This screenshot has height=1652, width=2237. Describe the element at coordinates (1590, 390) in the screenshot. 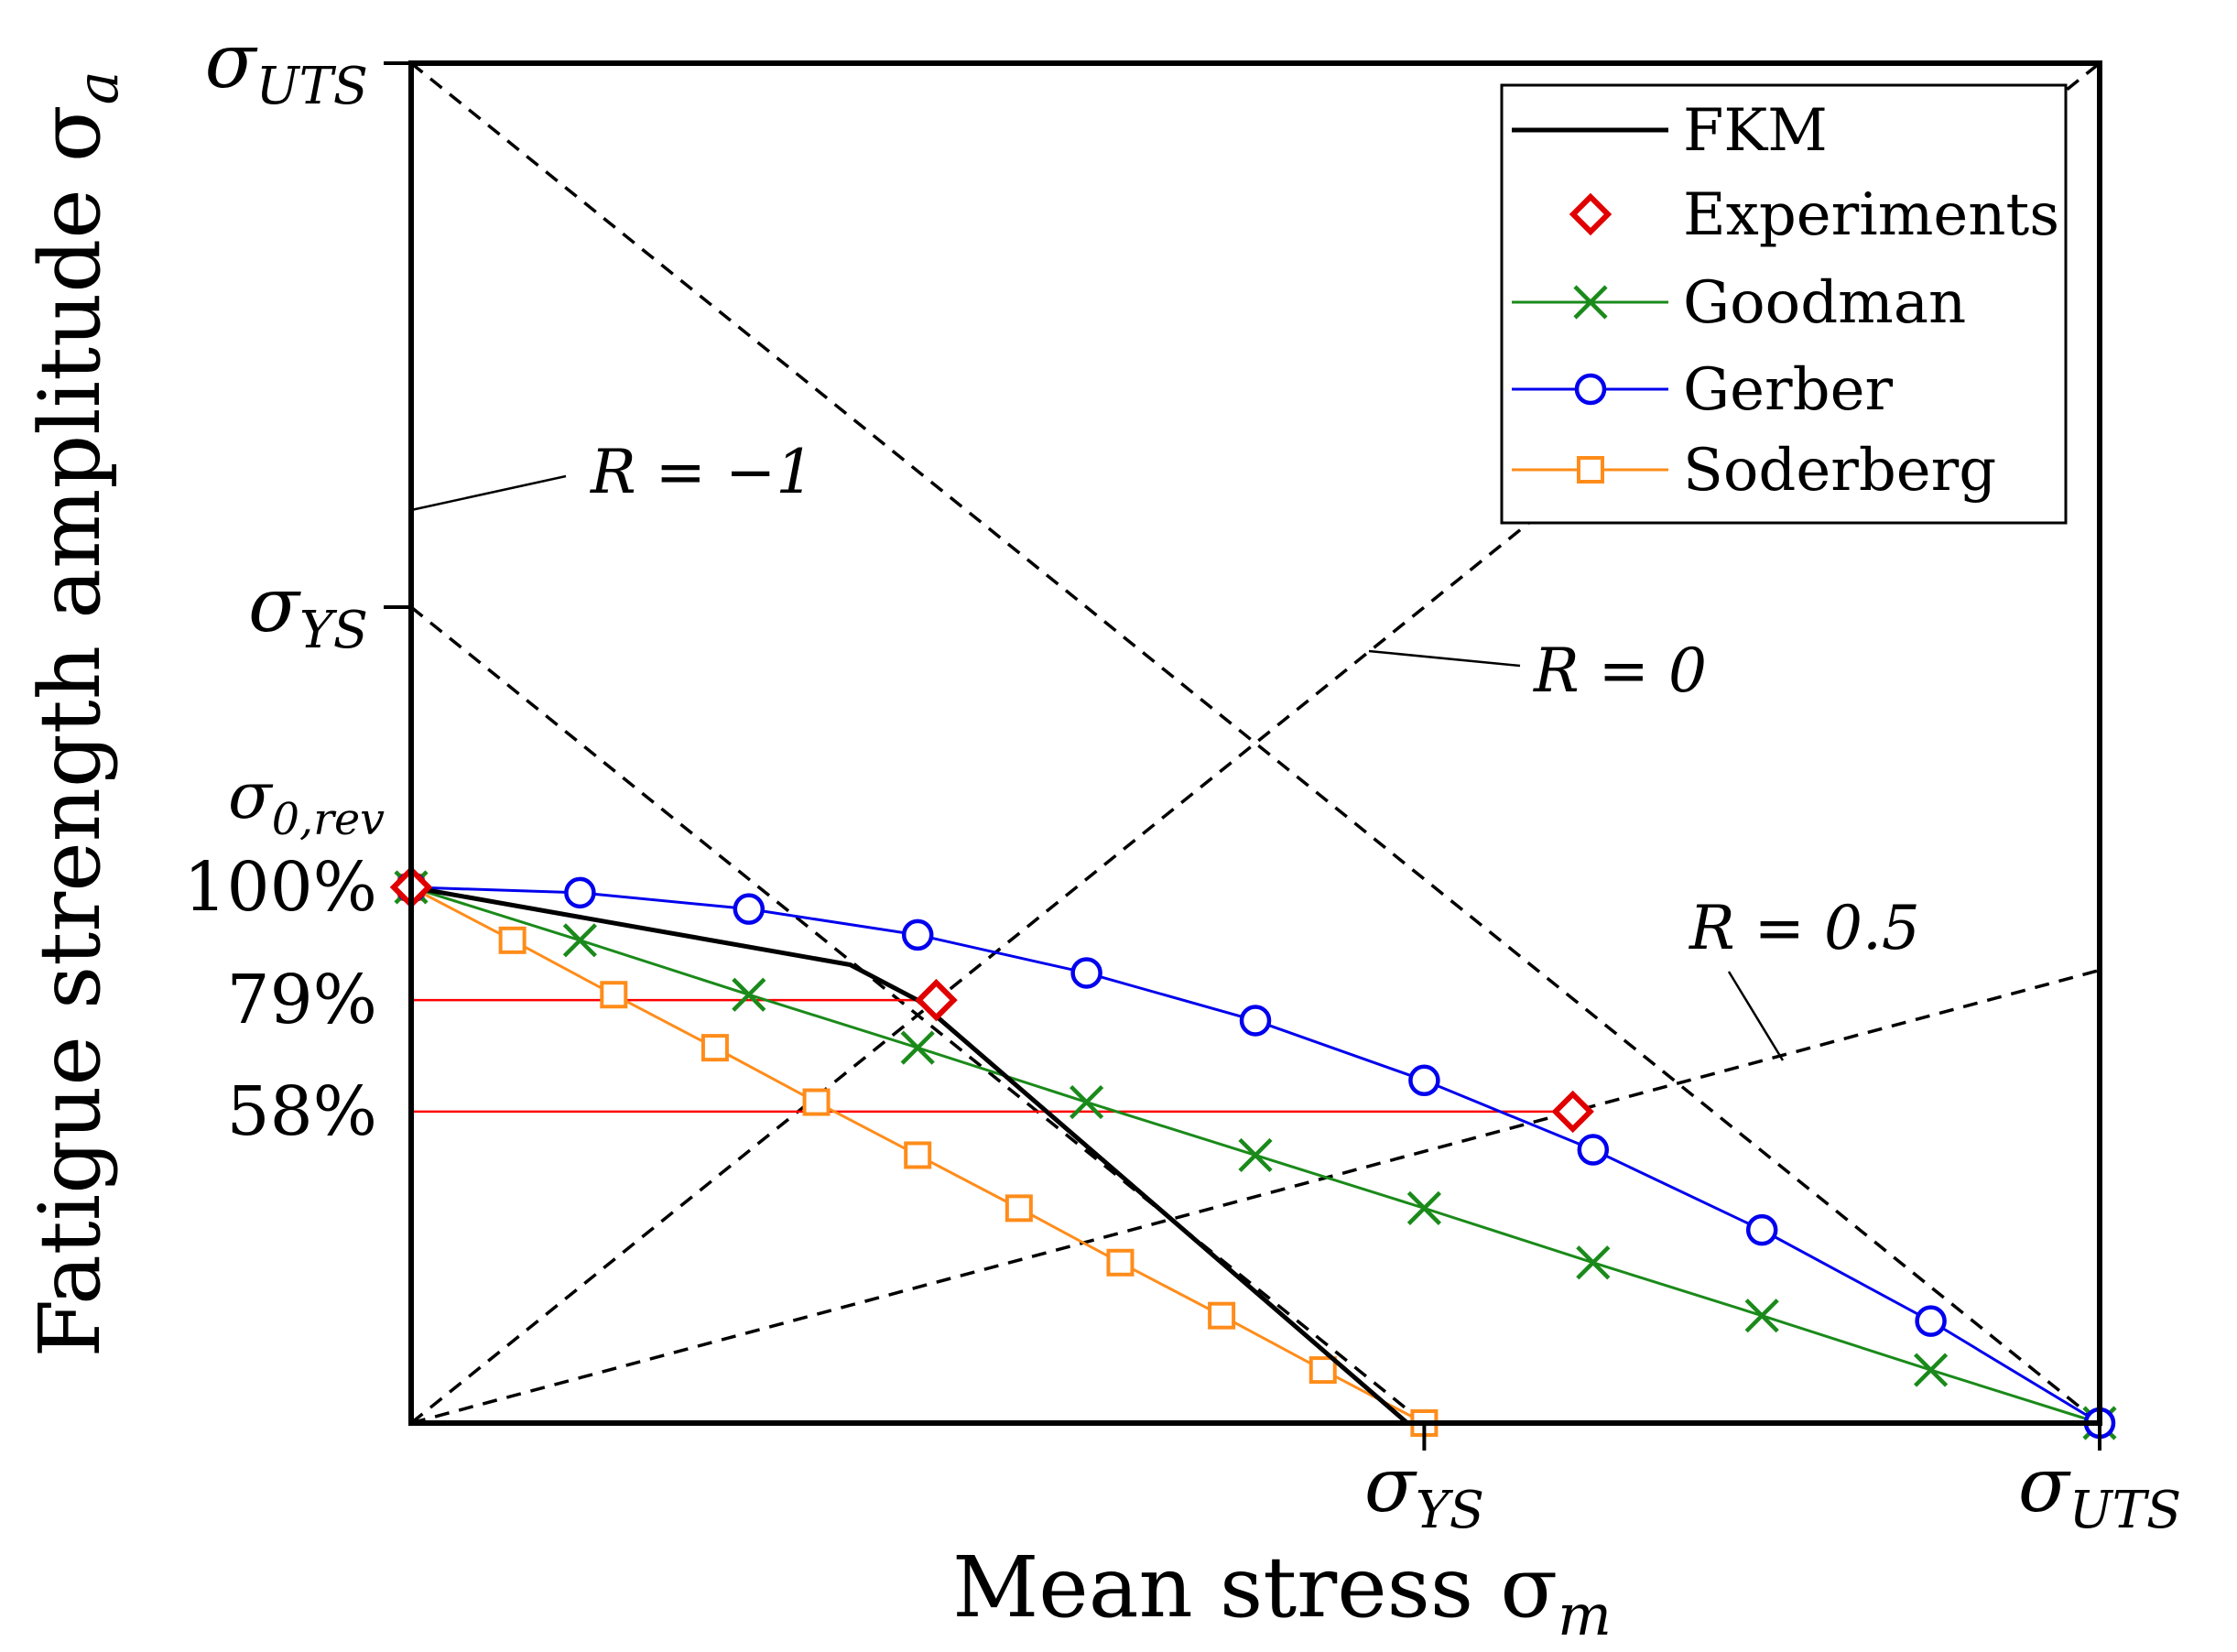

I see `legend-marker-gerber` at that location.